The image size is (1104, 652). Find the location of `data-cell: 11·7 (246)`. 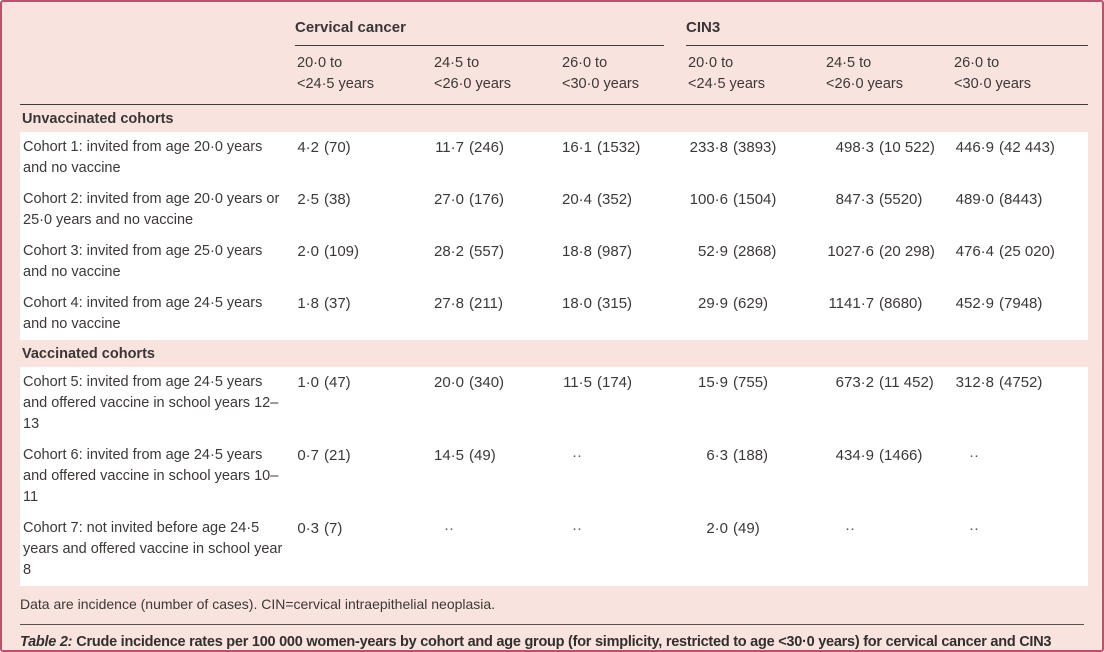

data-cell: 11·7 (246) is located at coordinates (496, 158).